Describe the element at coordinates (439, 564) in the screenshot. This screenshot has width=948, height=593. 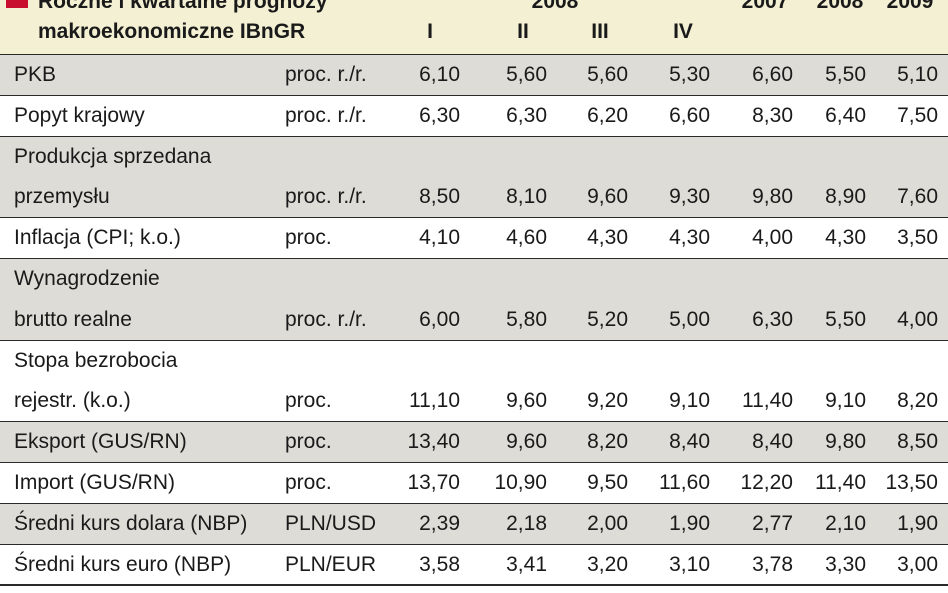
I see `value-cell: 3,58` at that location.